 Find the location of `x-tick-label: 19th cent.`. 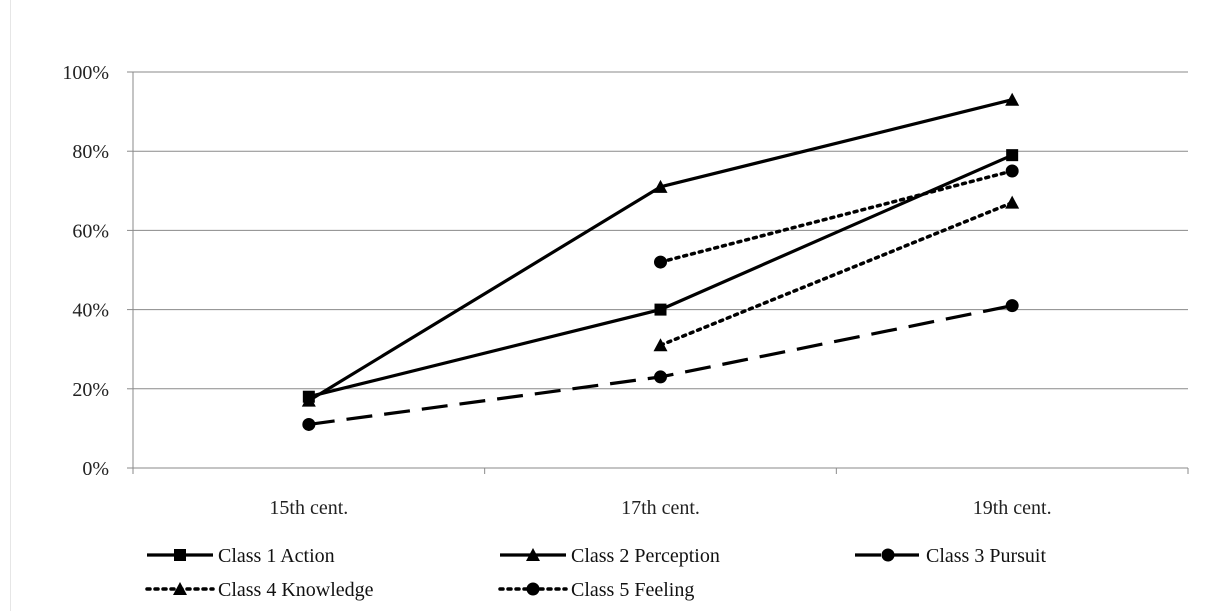

x-tick-label: 19th cent. is located at coordinates (1012, 508).